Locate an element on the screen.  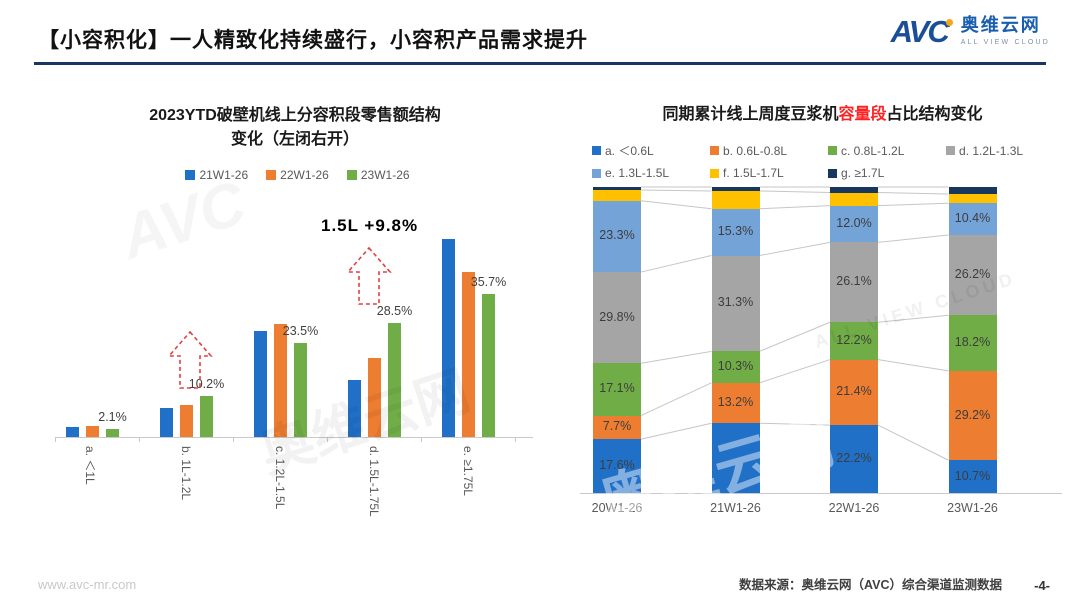
legend-item: 22W1-26 is located at coordinates (297, 175).